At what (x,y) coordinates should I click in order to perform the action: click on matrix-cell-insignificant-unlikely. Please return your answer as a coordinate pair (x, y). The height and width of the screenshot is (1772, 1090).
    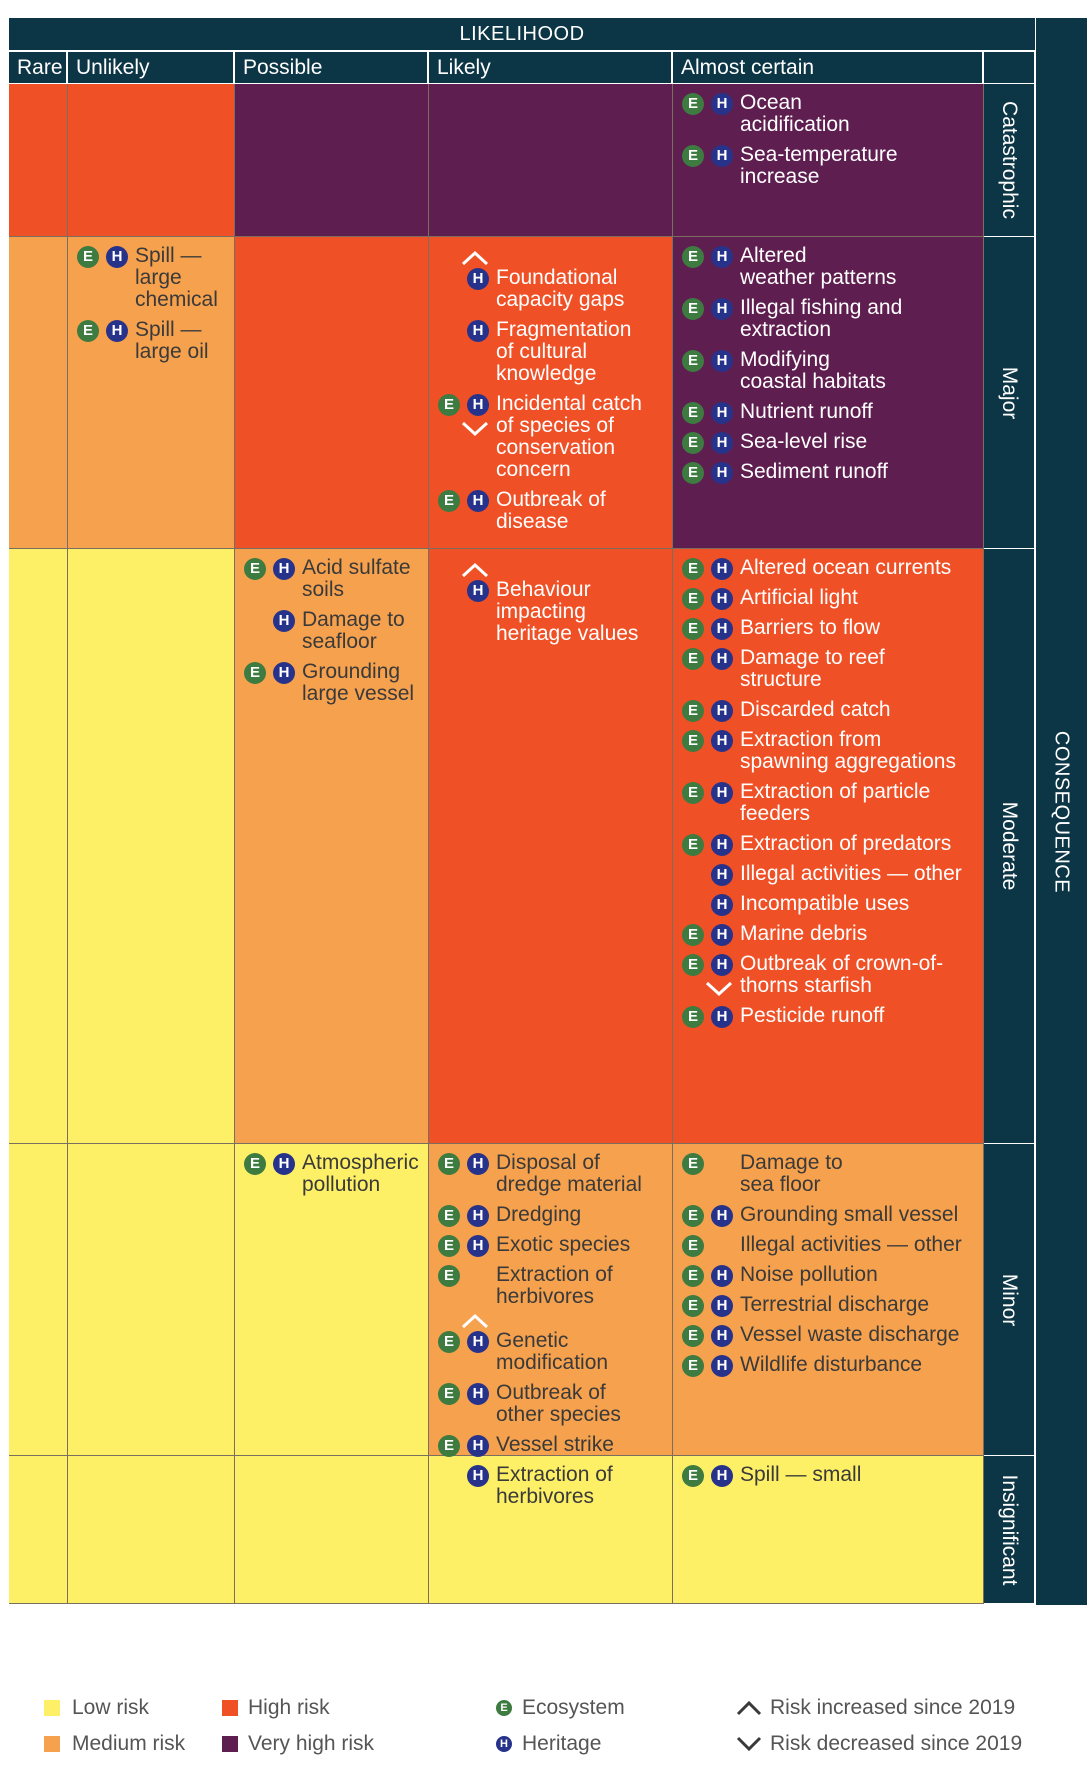
    Looking at the image, I should click on (151, 1530).